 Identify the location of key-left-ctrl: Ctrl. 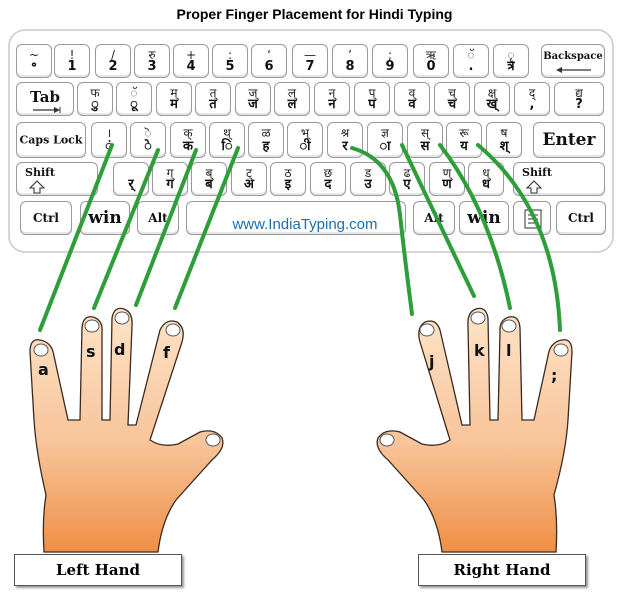
(46, 218).